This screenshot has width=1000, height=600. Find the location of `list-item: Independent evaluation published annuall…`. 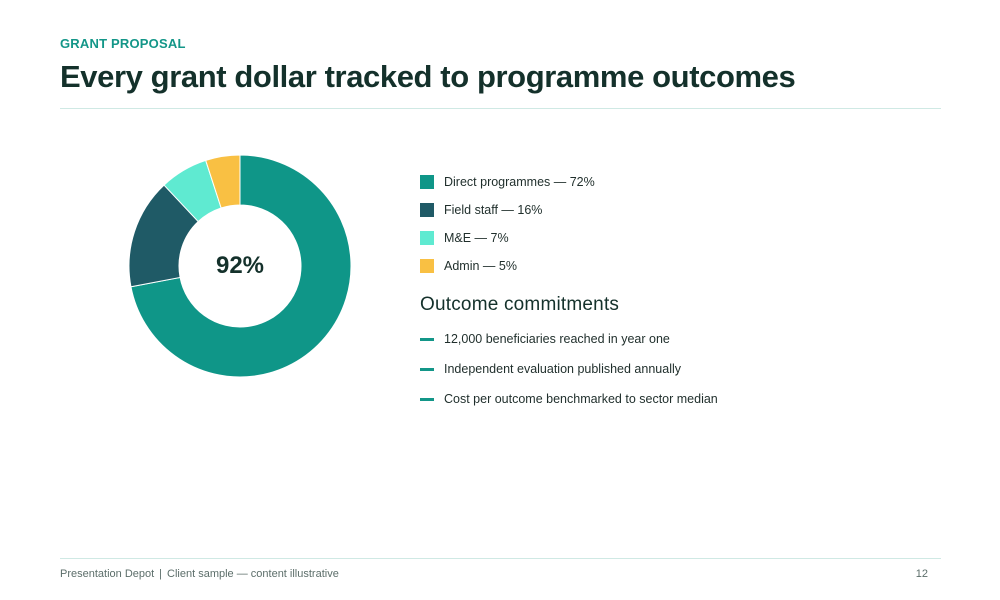

list-item: Independent evaluation published annuall… is located at coordinates (569, 369).